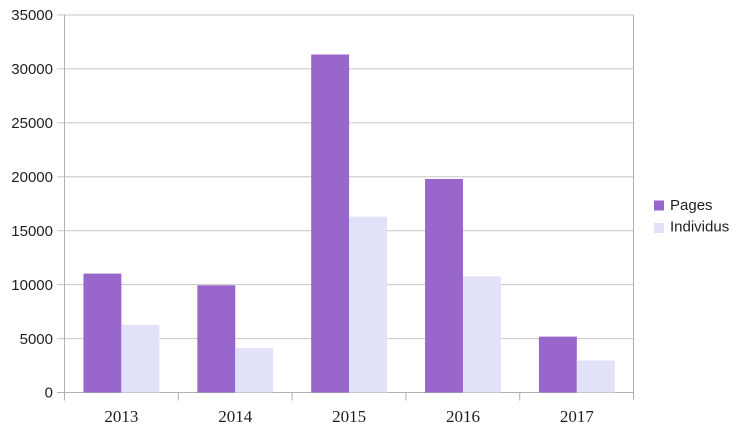 This screenshot has width=736, height=432. What do you see at coordinates (699, 227) in the screenshot?
I see `svg-text: Individus` at bounding box center [699, 227].